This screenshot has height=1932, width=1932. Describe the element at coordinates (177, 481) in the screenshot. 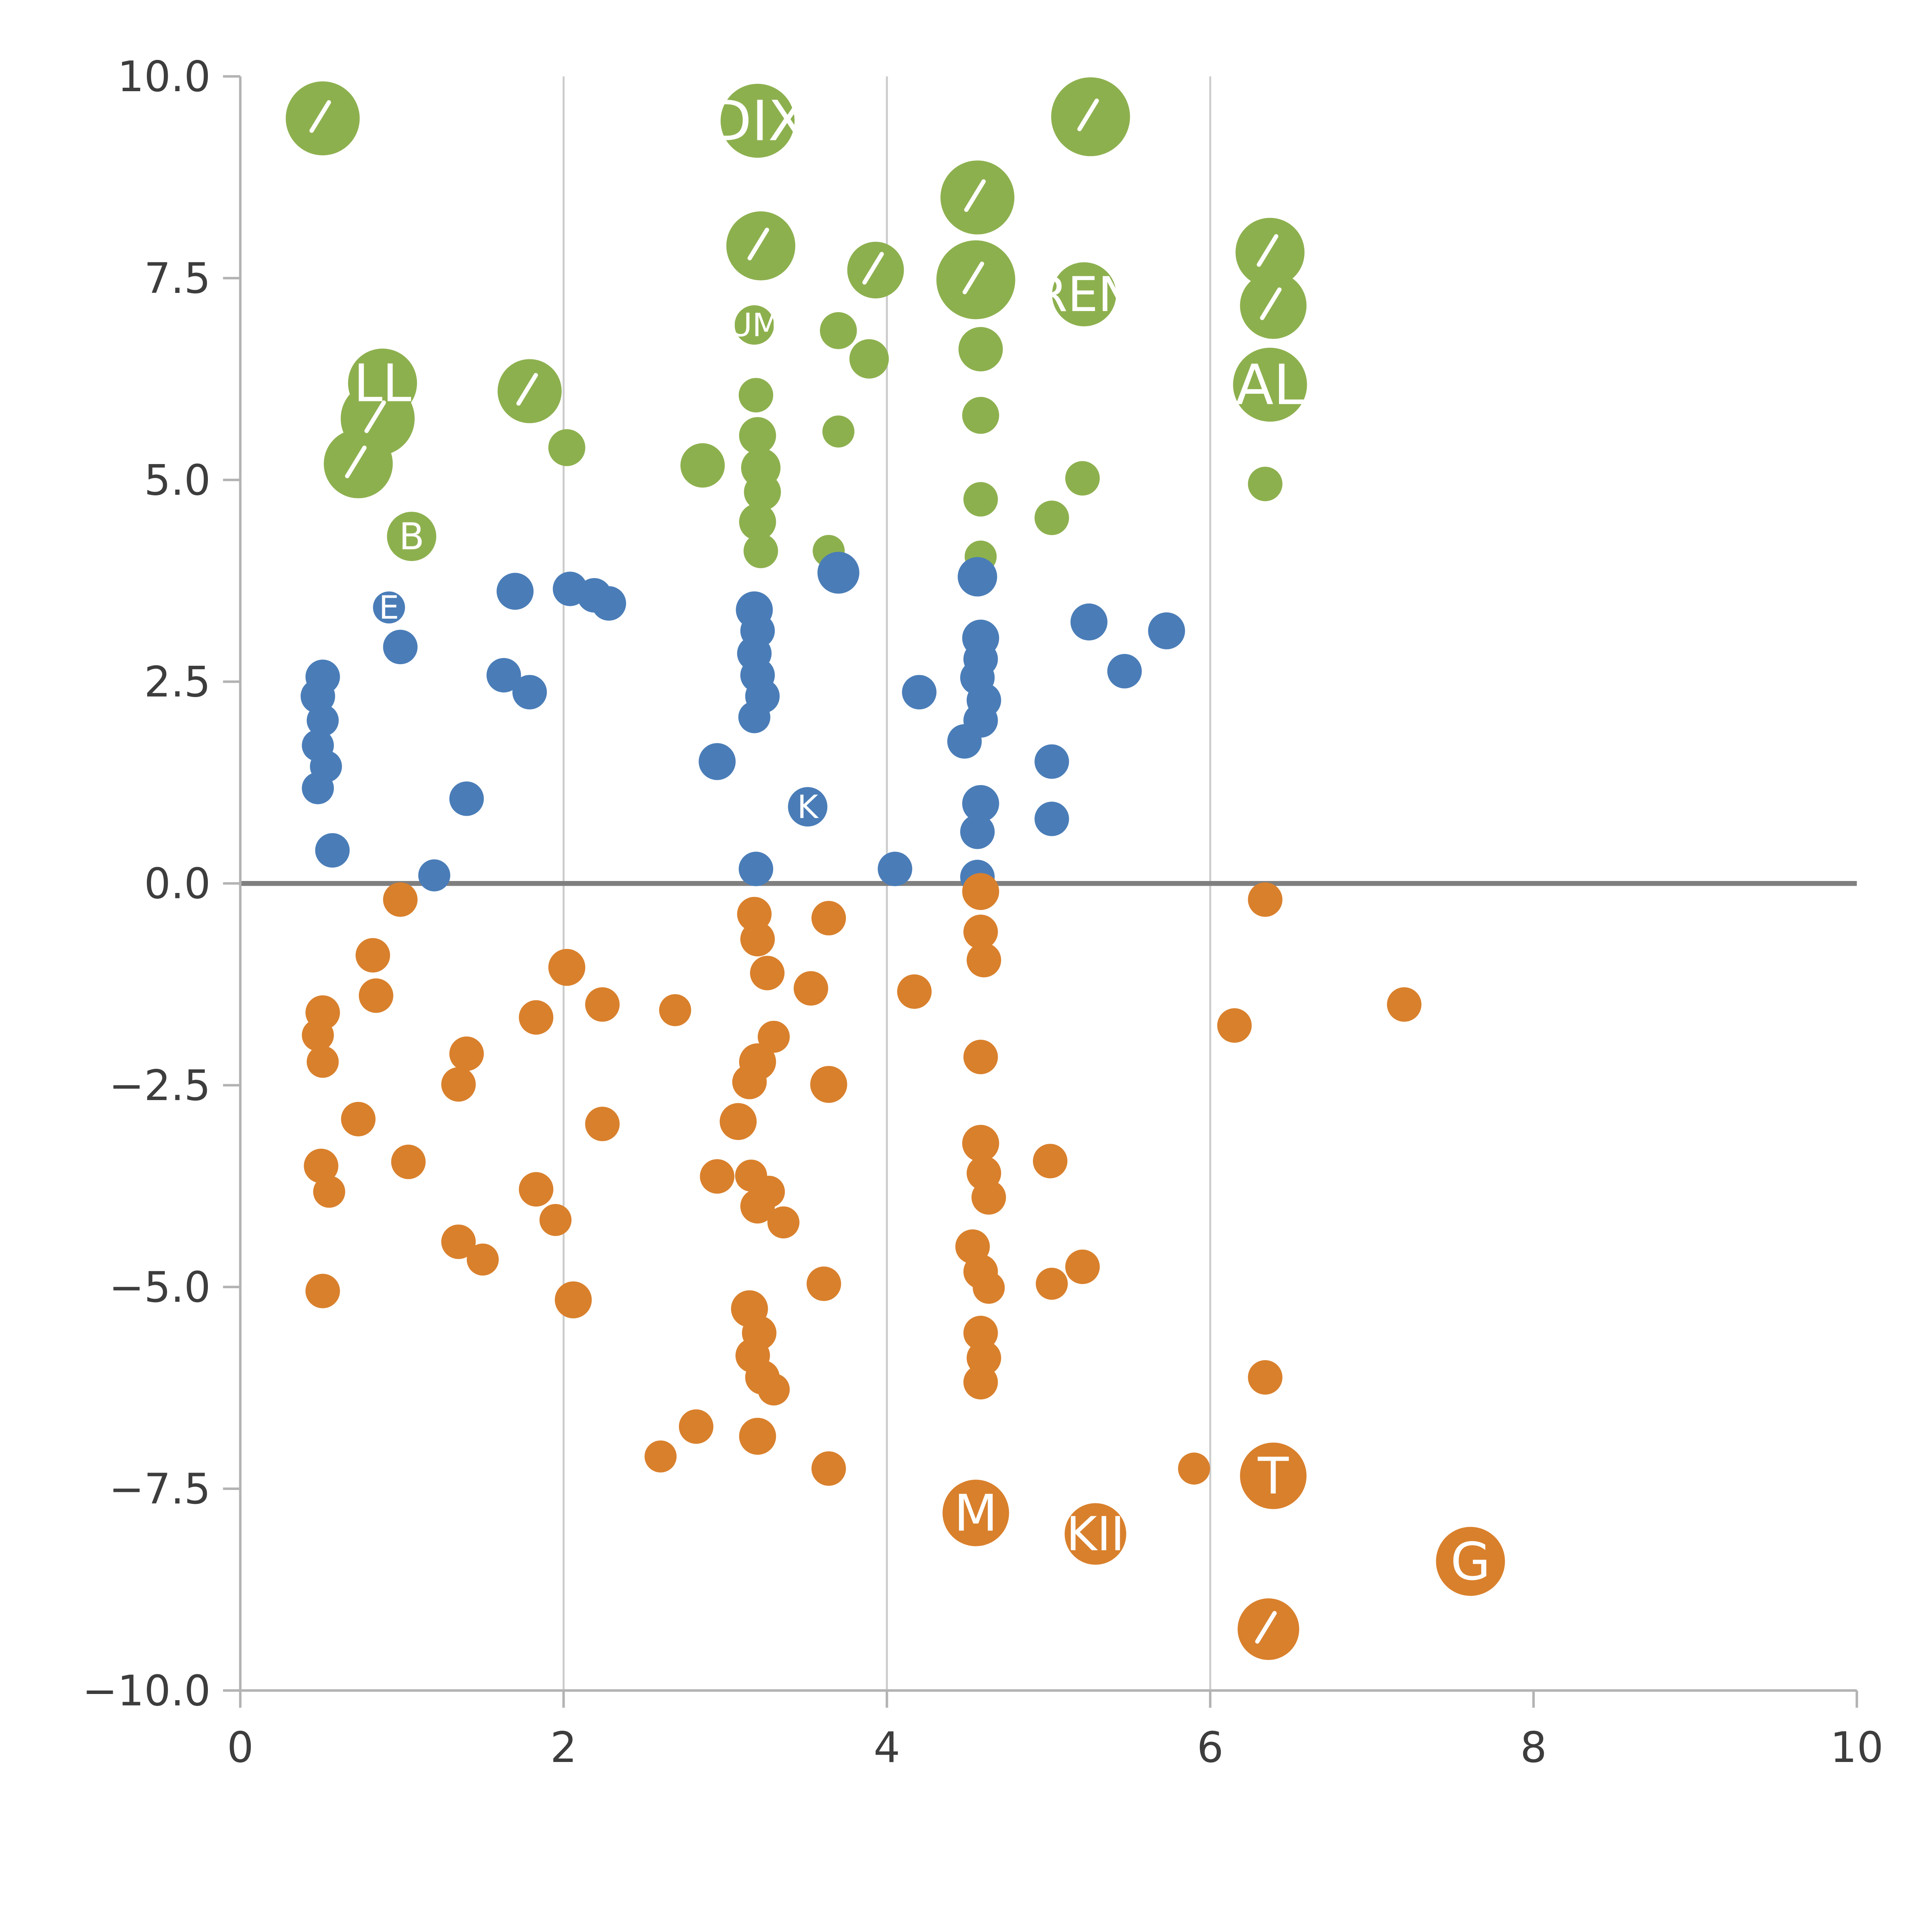

I see `y-tick-label: 5.0` at that location.